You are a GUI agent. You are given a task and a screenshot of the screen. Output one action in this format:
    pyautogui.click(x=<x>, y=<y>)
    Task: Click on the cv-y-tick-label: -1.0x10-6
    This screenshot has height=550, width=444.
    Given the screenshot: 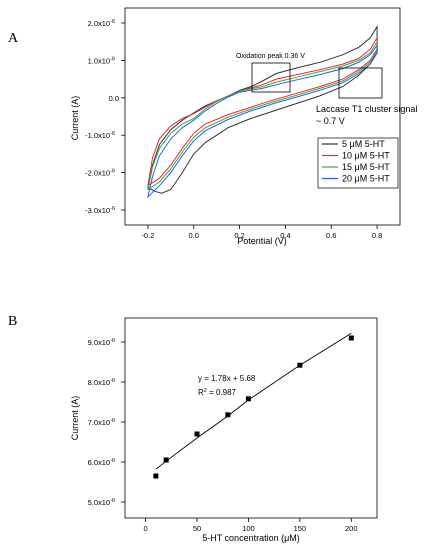 What is the action you would take?
    pyautogui.click(x=100, y=135)
    